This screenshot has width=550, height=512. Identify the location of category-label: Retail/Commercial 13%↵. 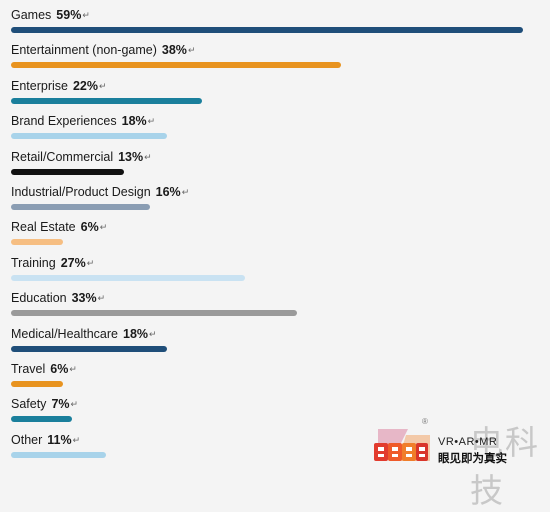
(81, 157).